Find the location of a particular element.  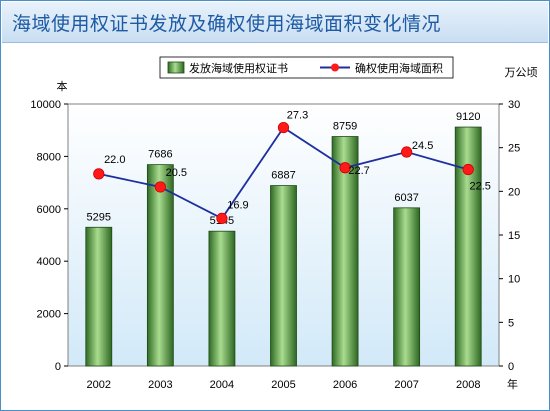

bar-value-label: 7686 is located at coordinates (160, 155).